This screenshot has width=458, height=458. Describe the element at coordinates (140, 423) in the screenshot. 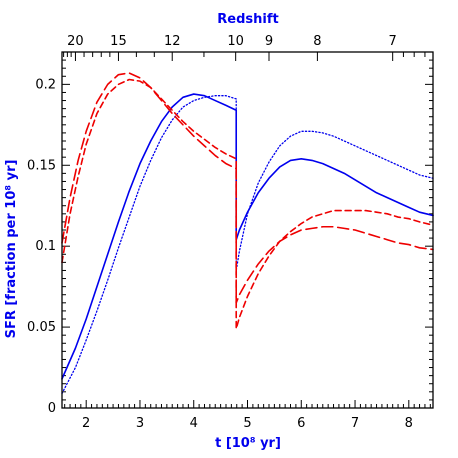

I see `x-tick-label: 3` at that location.